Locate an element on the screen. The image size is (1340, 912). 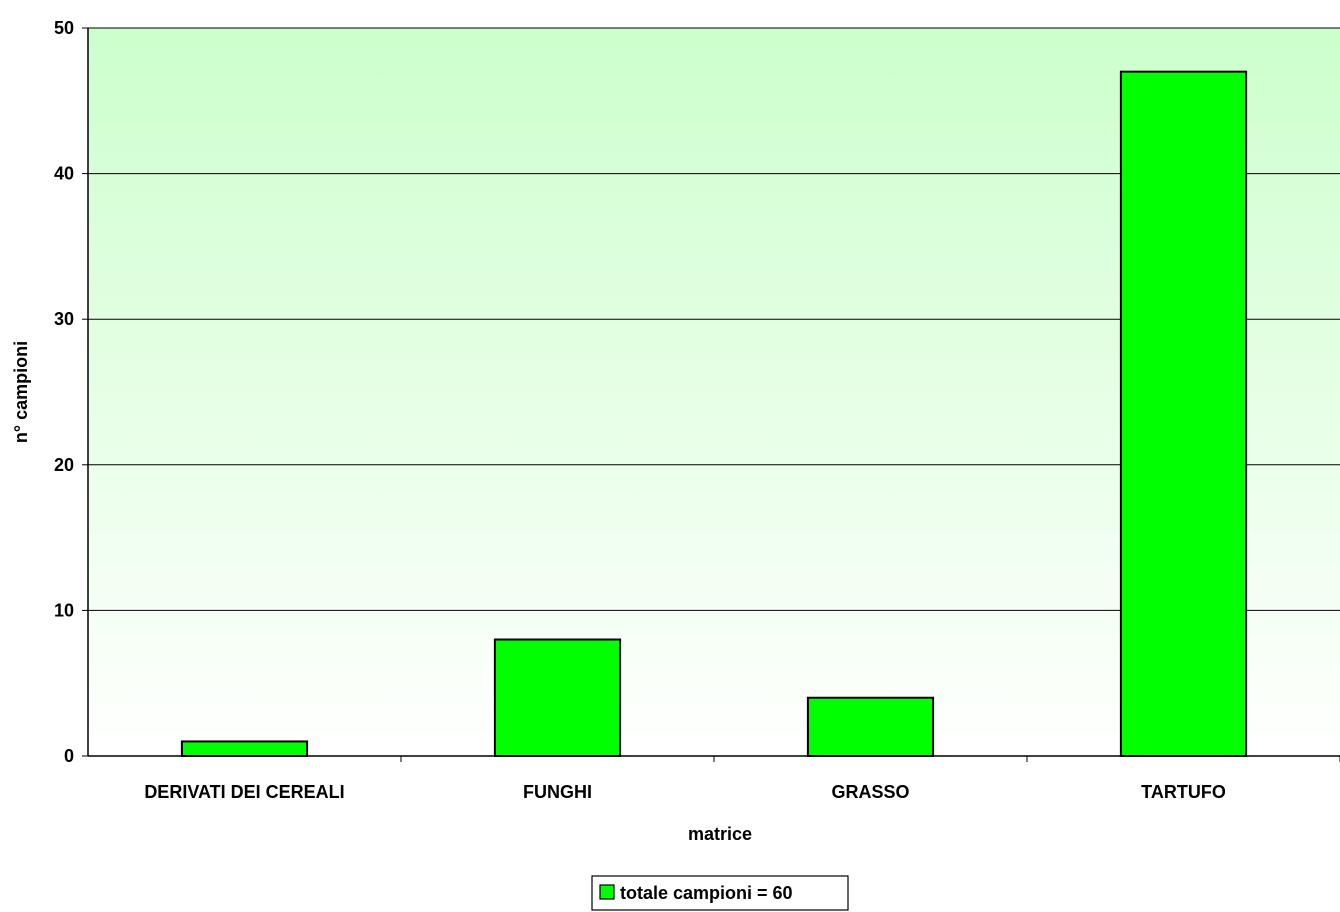
y-tick-label: 10 is located at coordinates (64, 610).